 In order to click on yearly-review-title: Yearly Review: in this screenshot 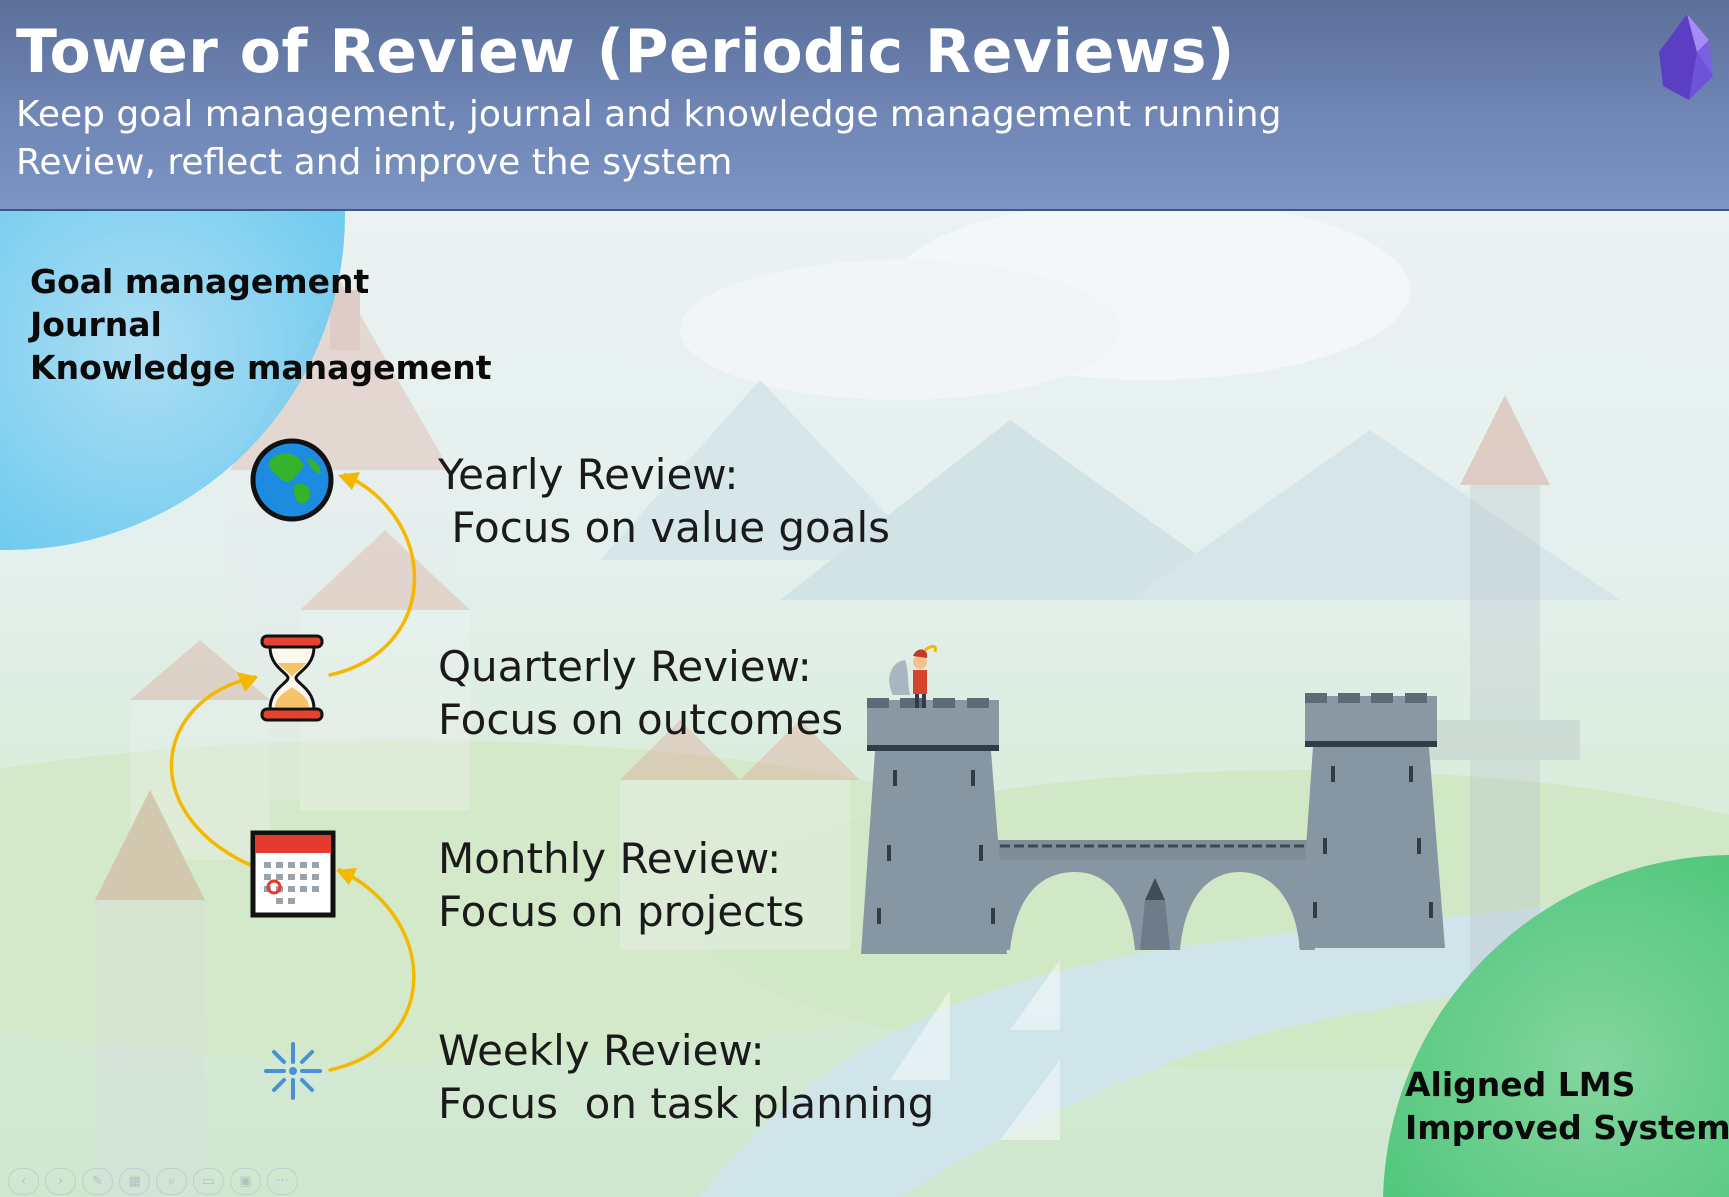, I will do `click(588, 474)`.